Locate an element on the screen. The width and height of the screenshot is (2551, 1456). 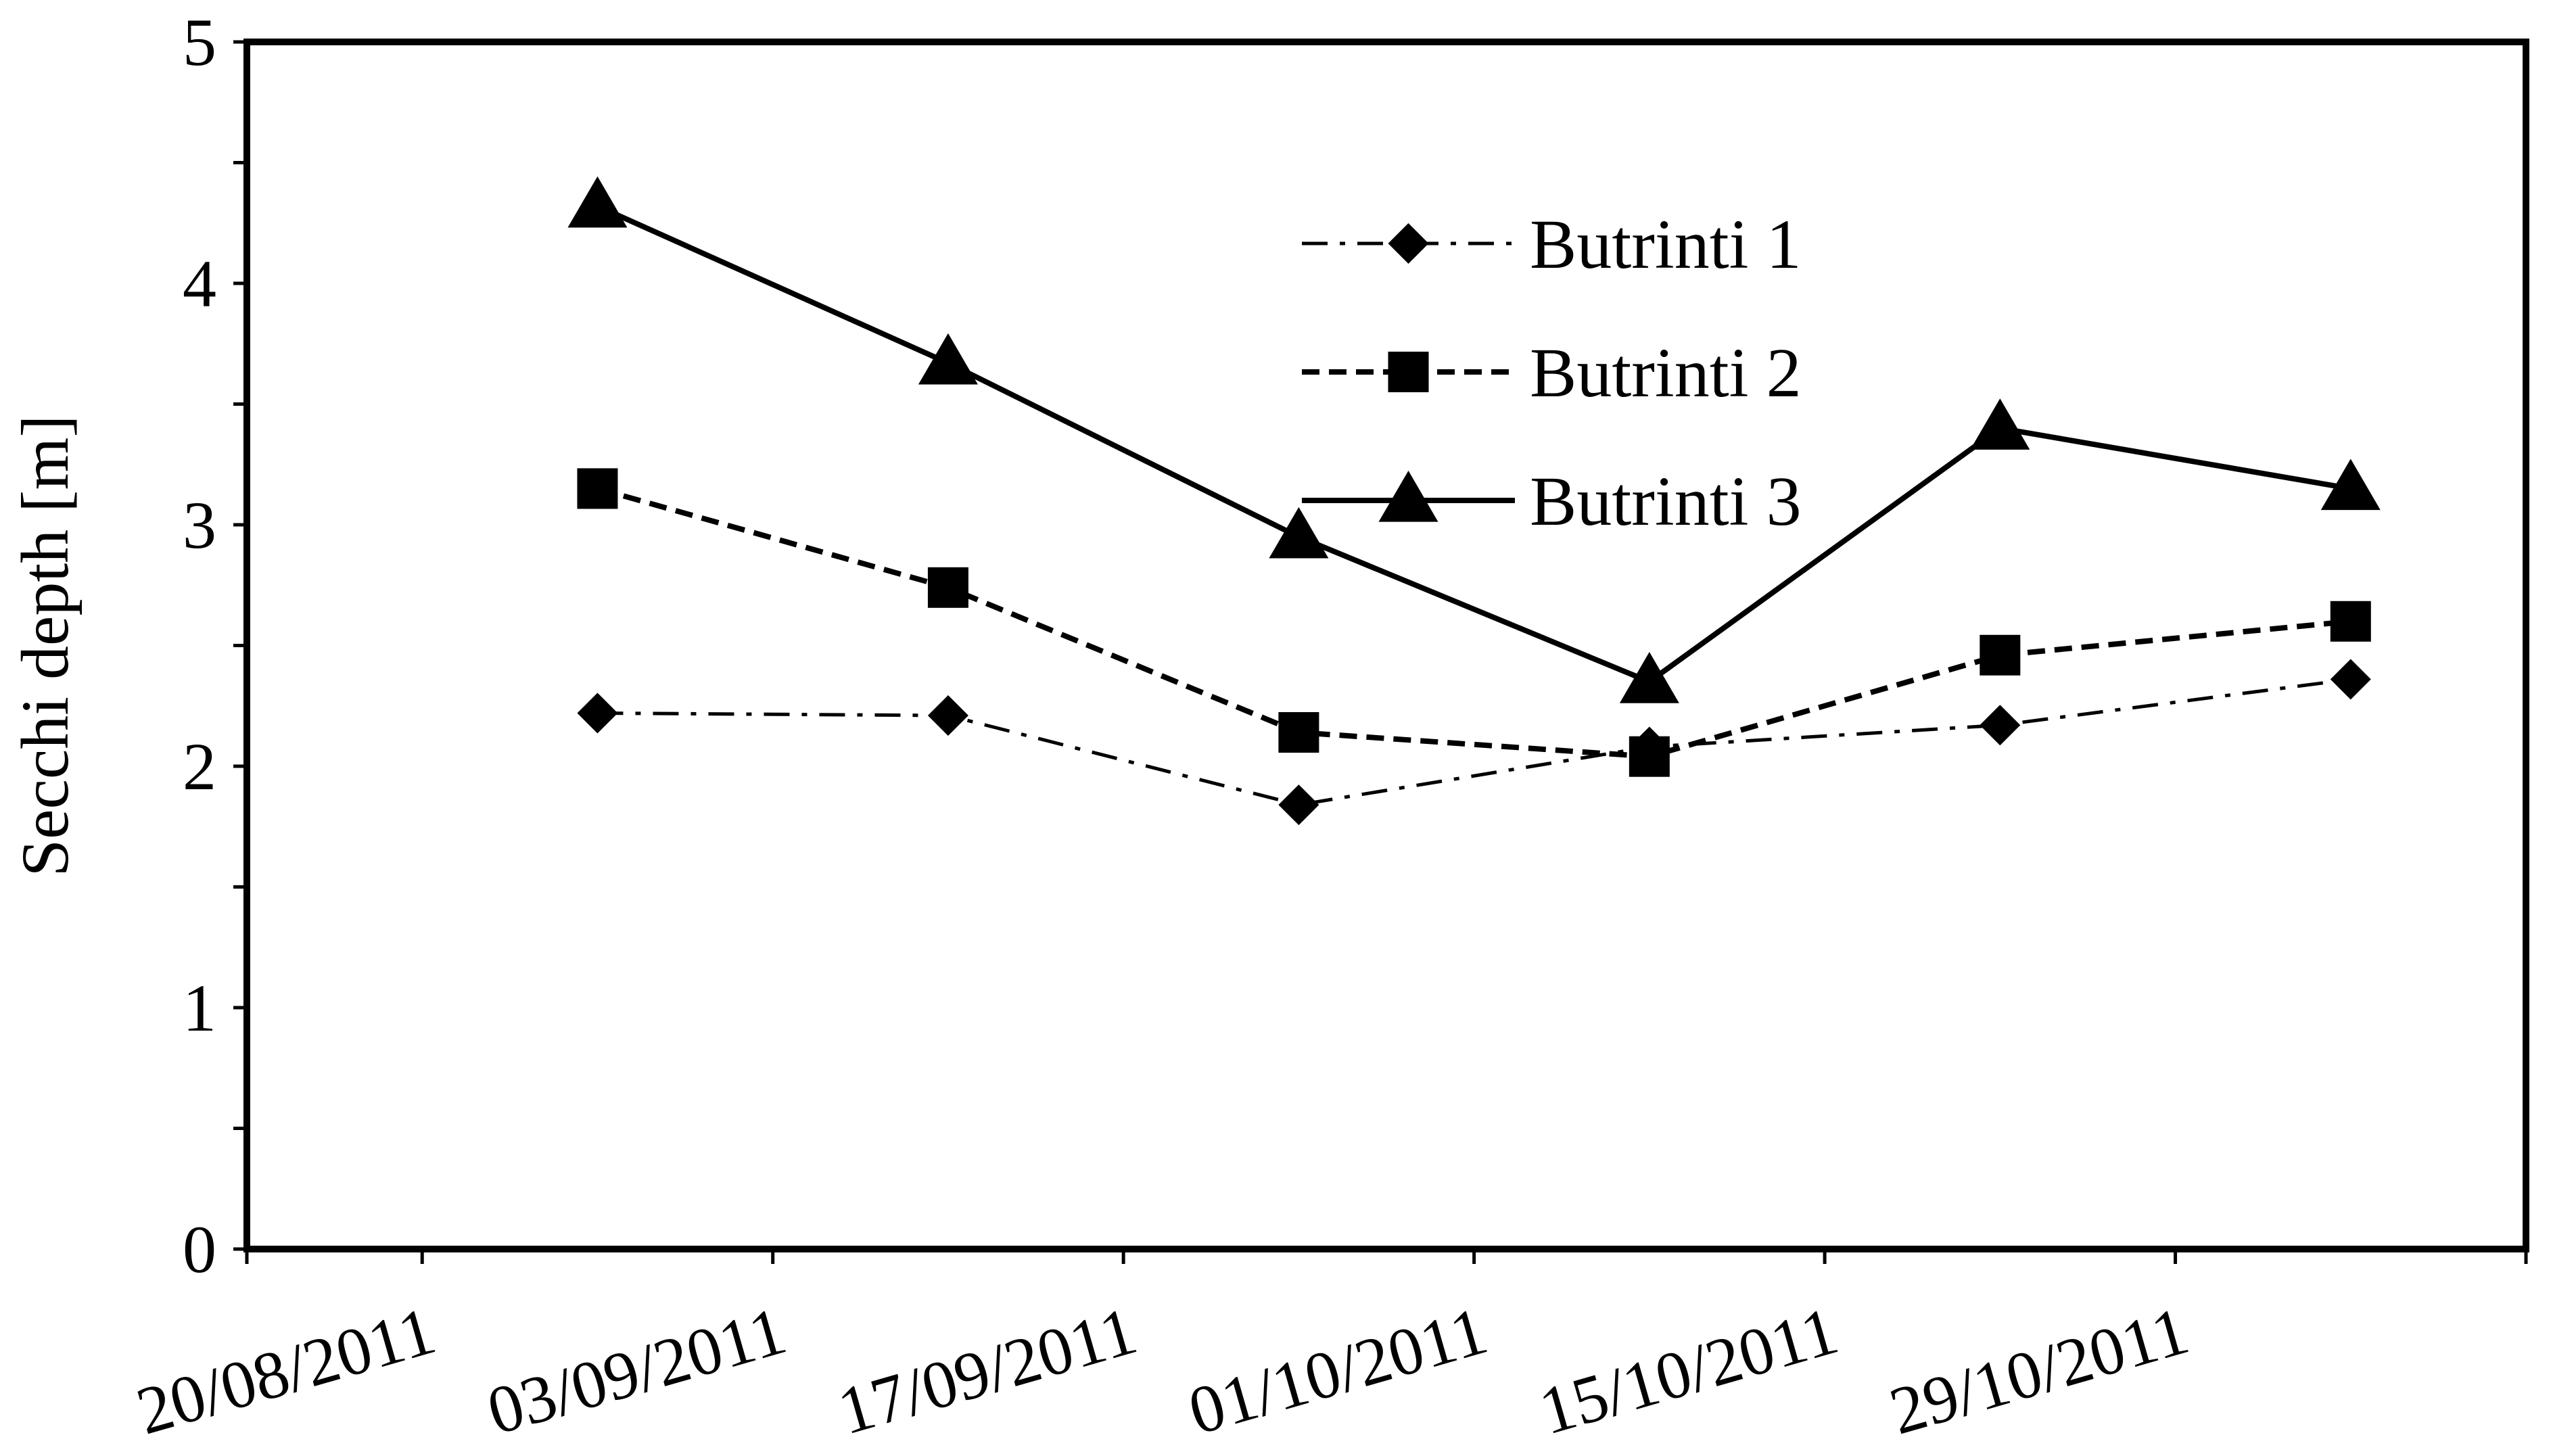
x-tick-label: 17/09/2011 is located at coordinates (987, 1371).